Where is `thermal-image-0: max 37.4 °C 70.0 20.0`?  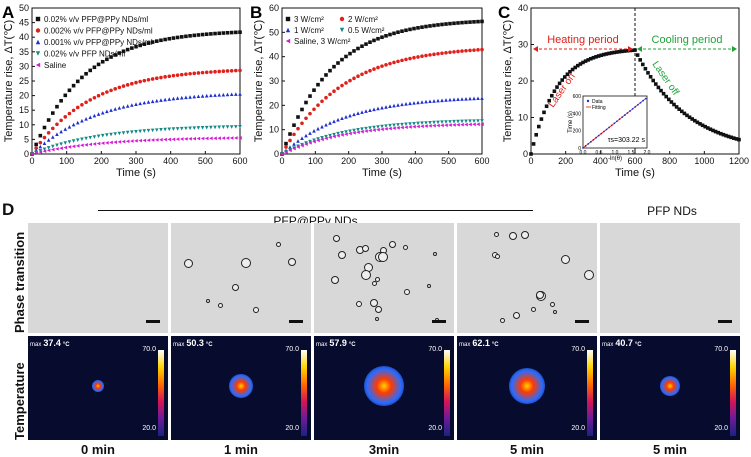
thermal-image-0: max 37.4 °C 70.0 20.0 is located at coordinates (98, 388).